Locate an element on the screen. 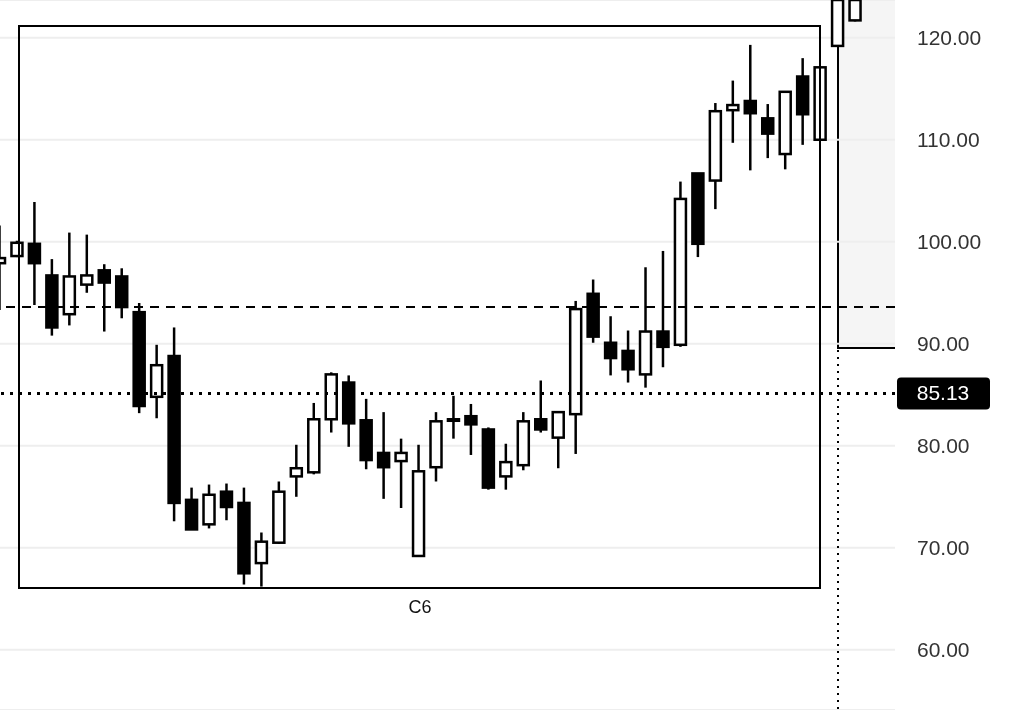 This screenshot has height=710, width=1014. y-tick-label: 100.00 is located at coordinates (949, 242).